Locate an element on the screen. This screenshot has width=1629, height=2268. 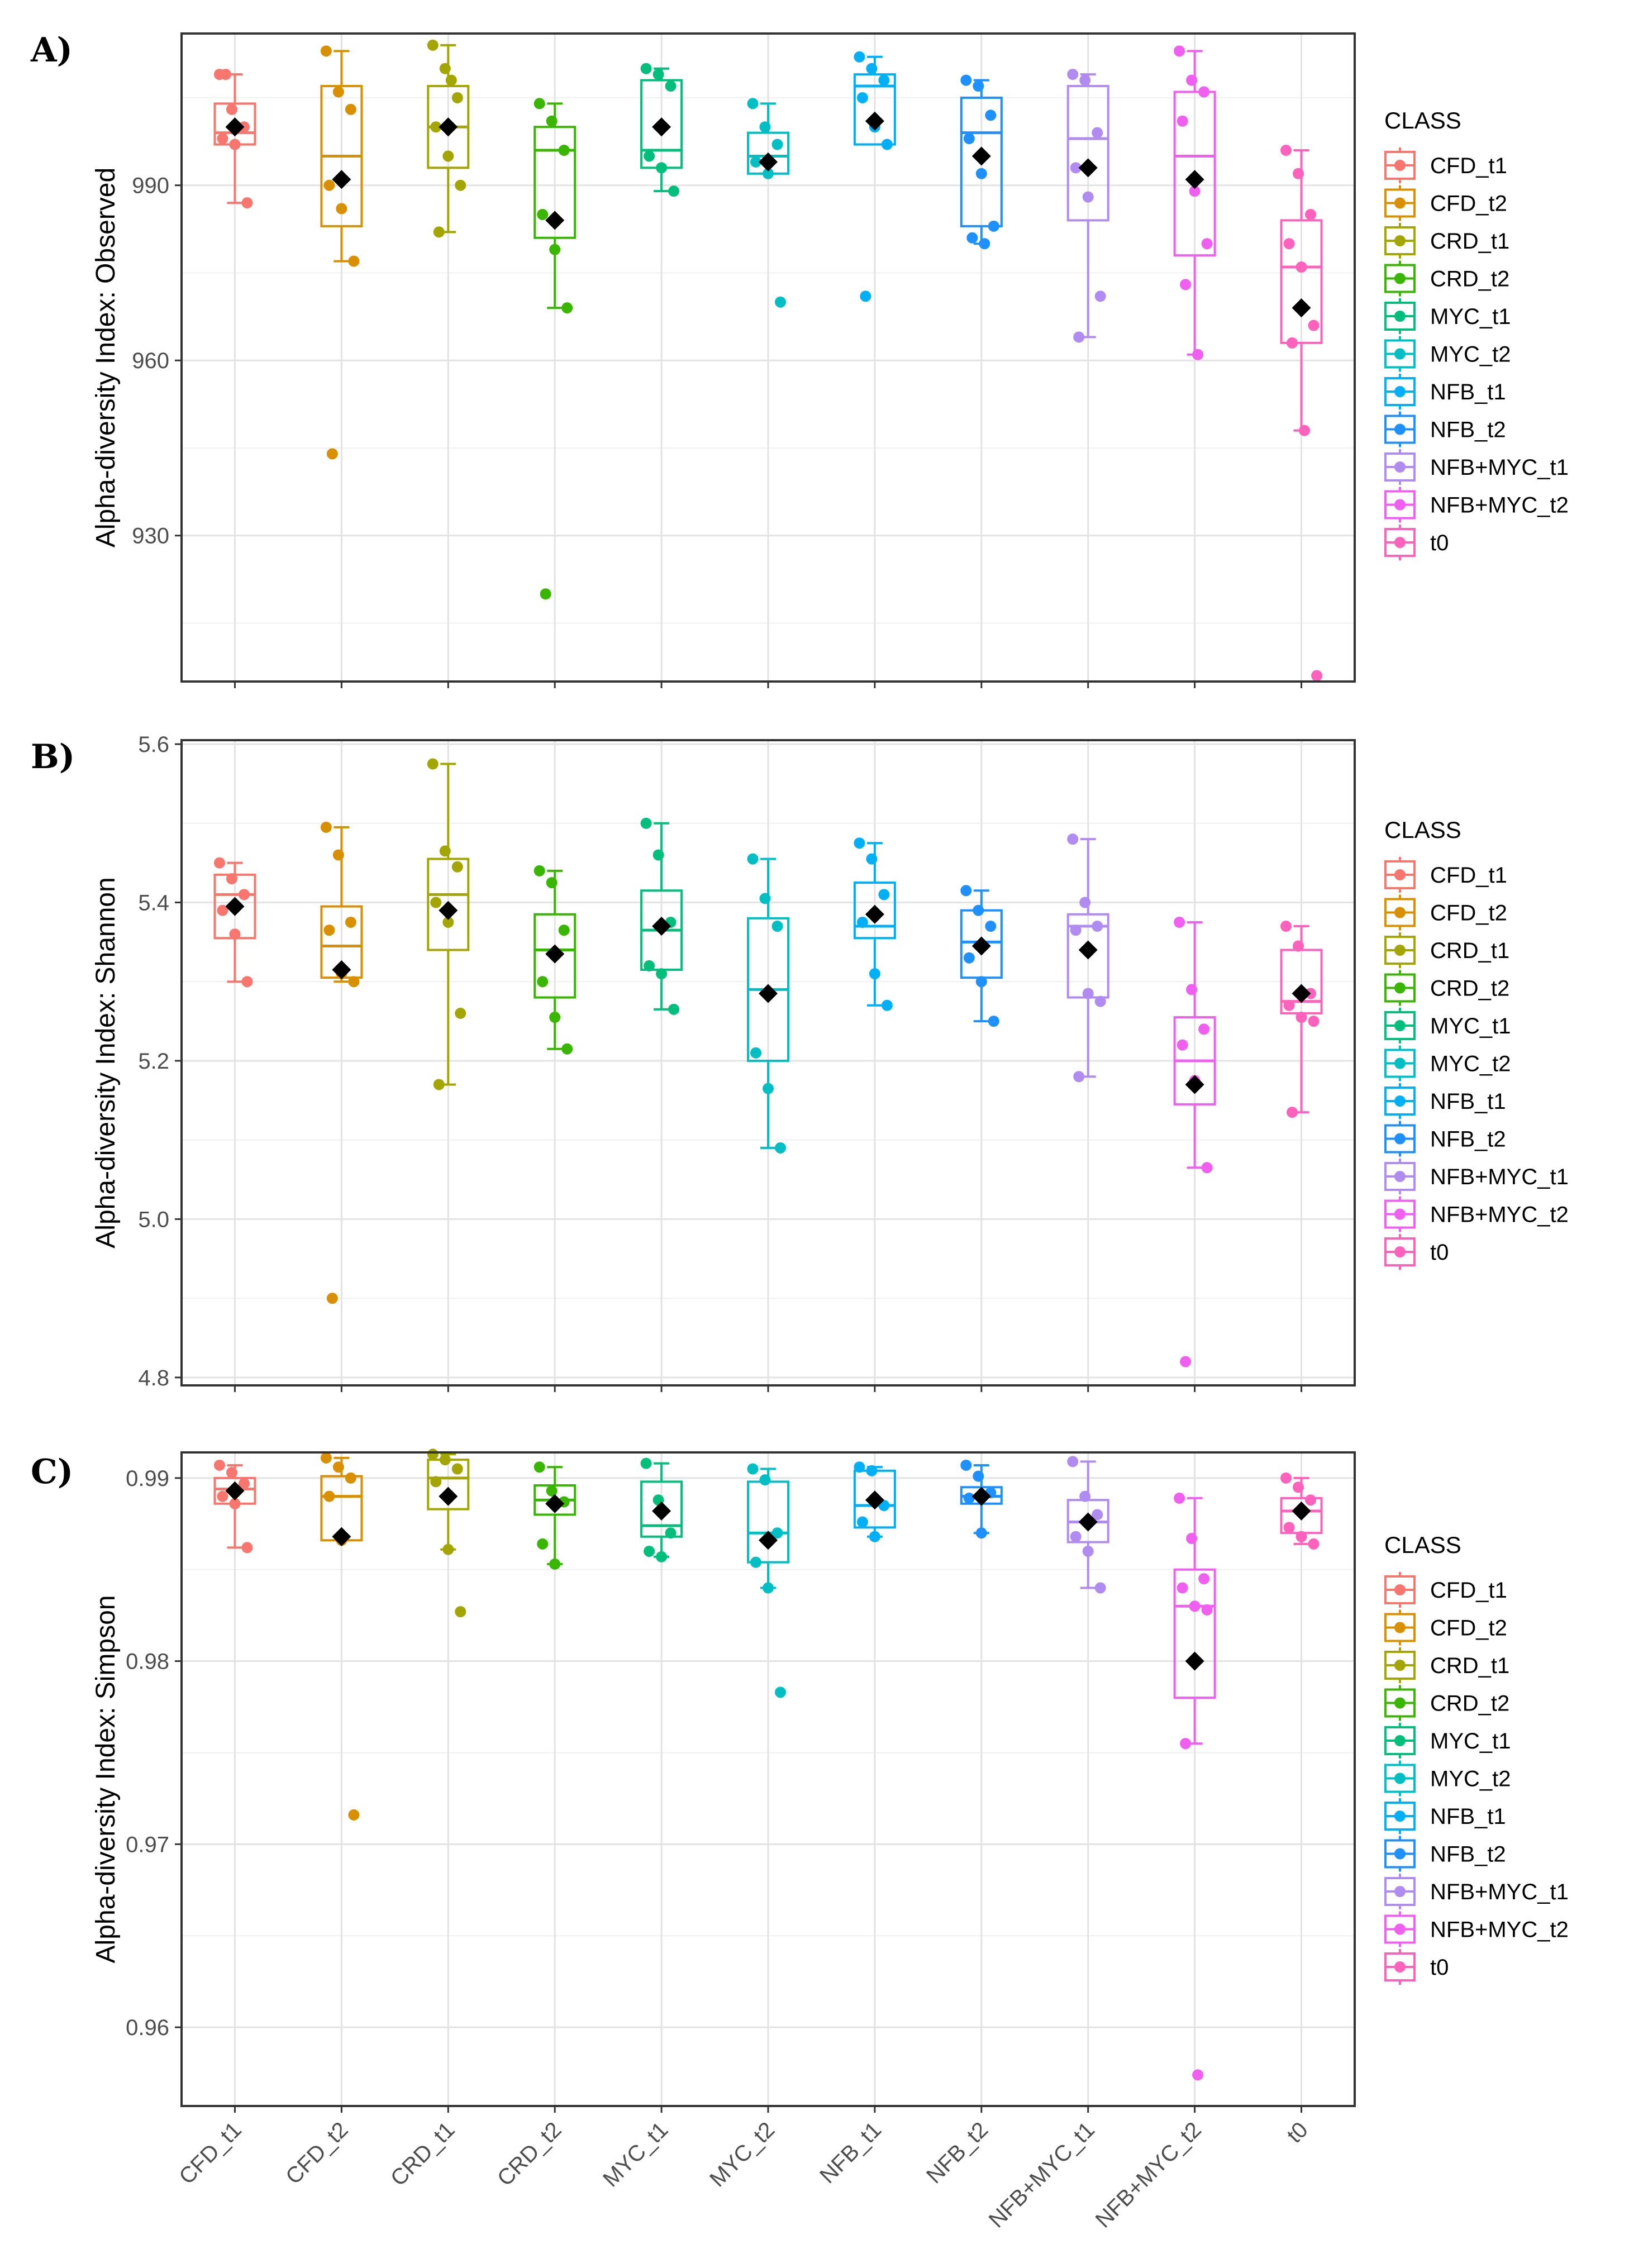
y-axis-label: Alpha-diversity Index: Simpson is located at coordinates (106, 1779).